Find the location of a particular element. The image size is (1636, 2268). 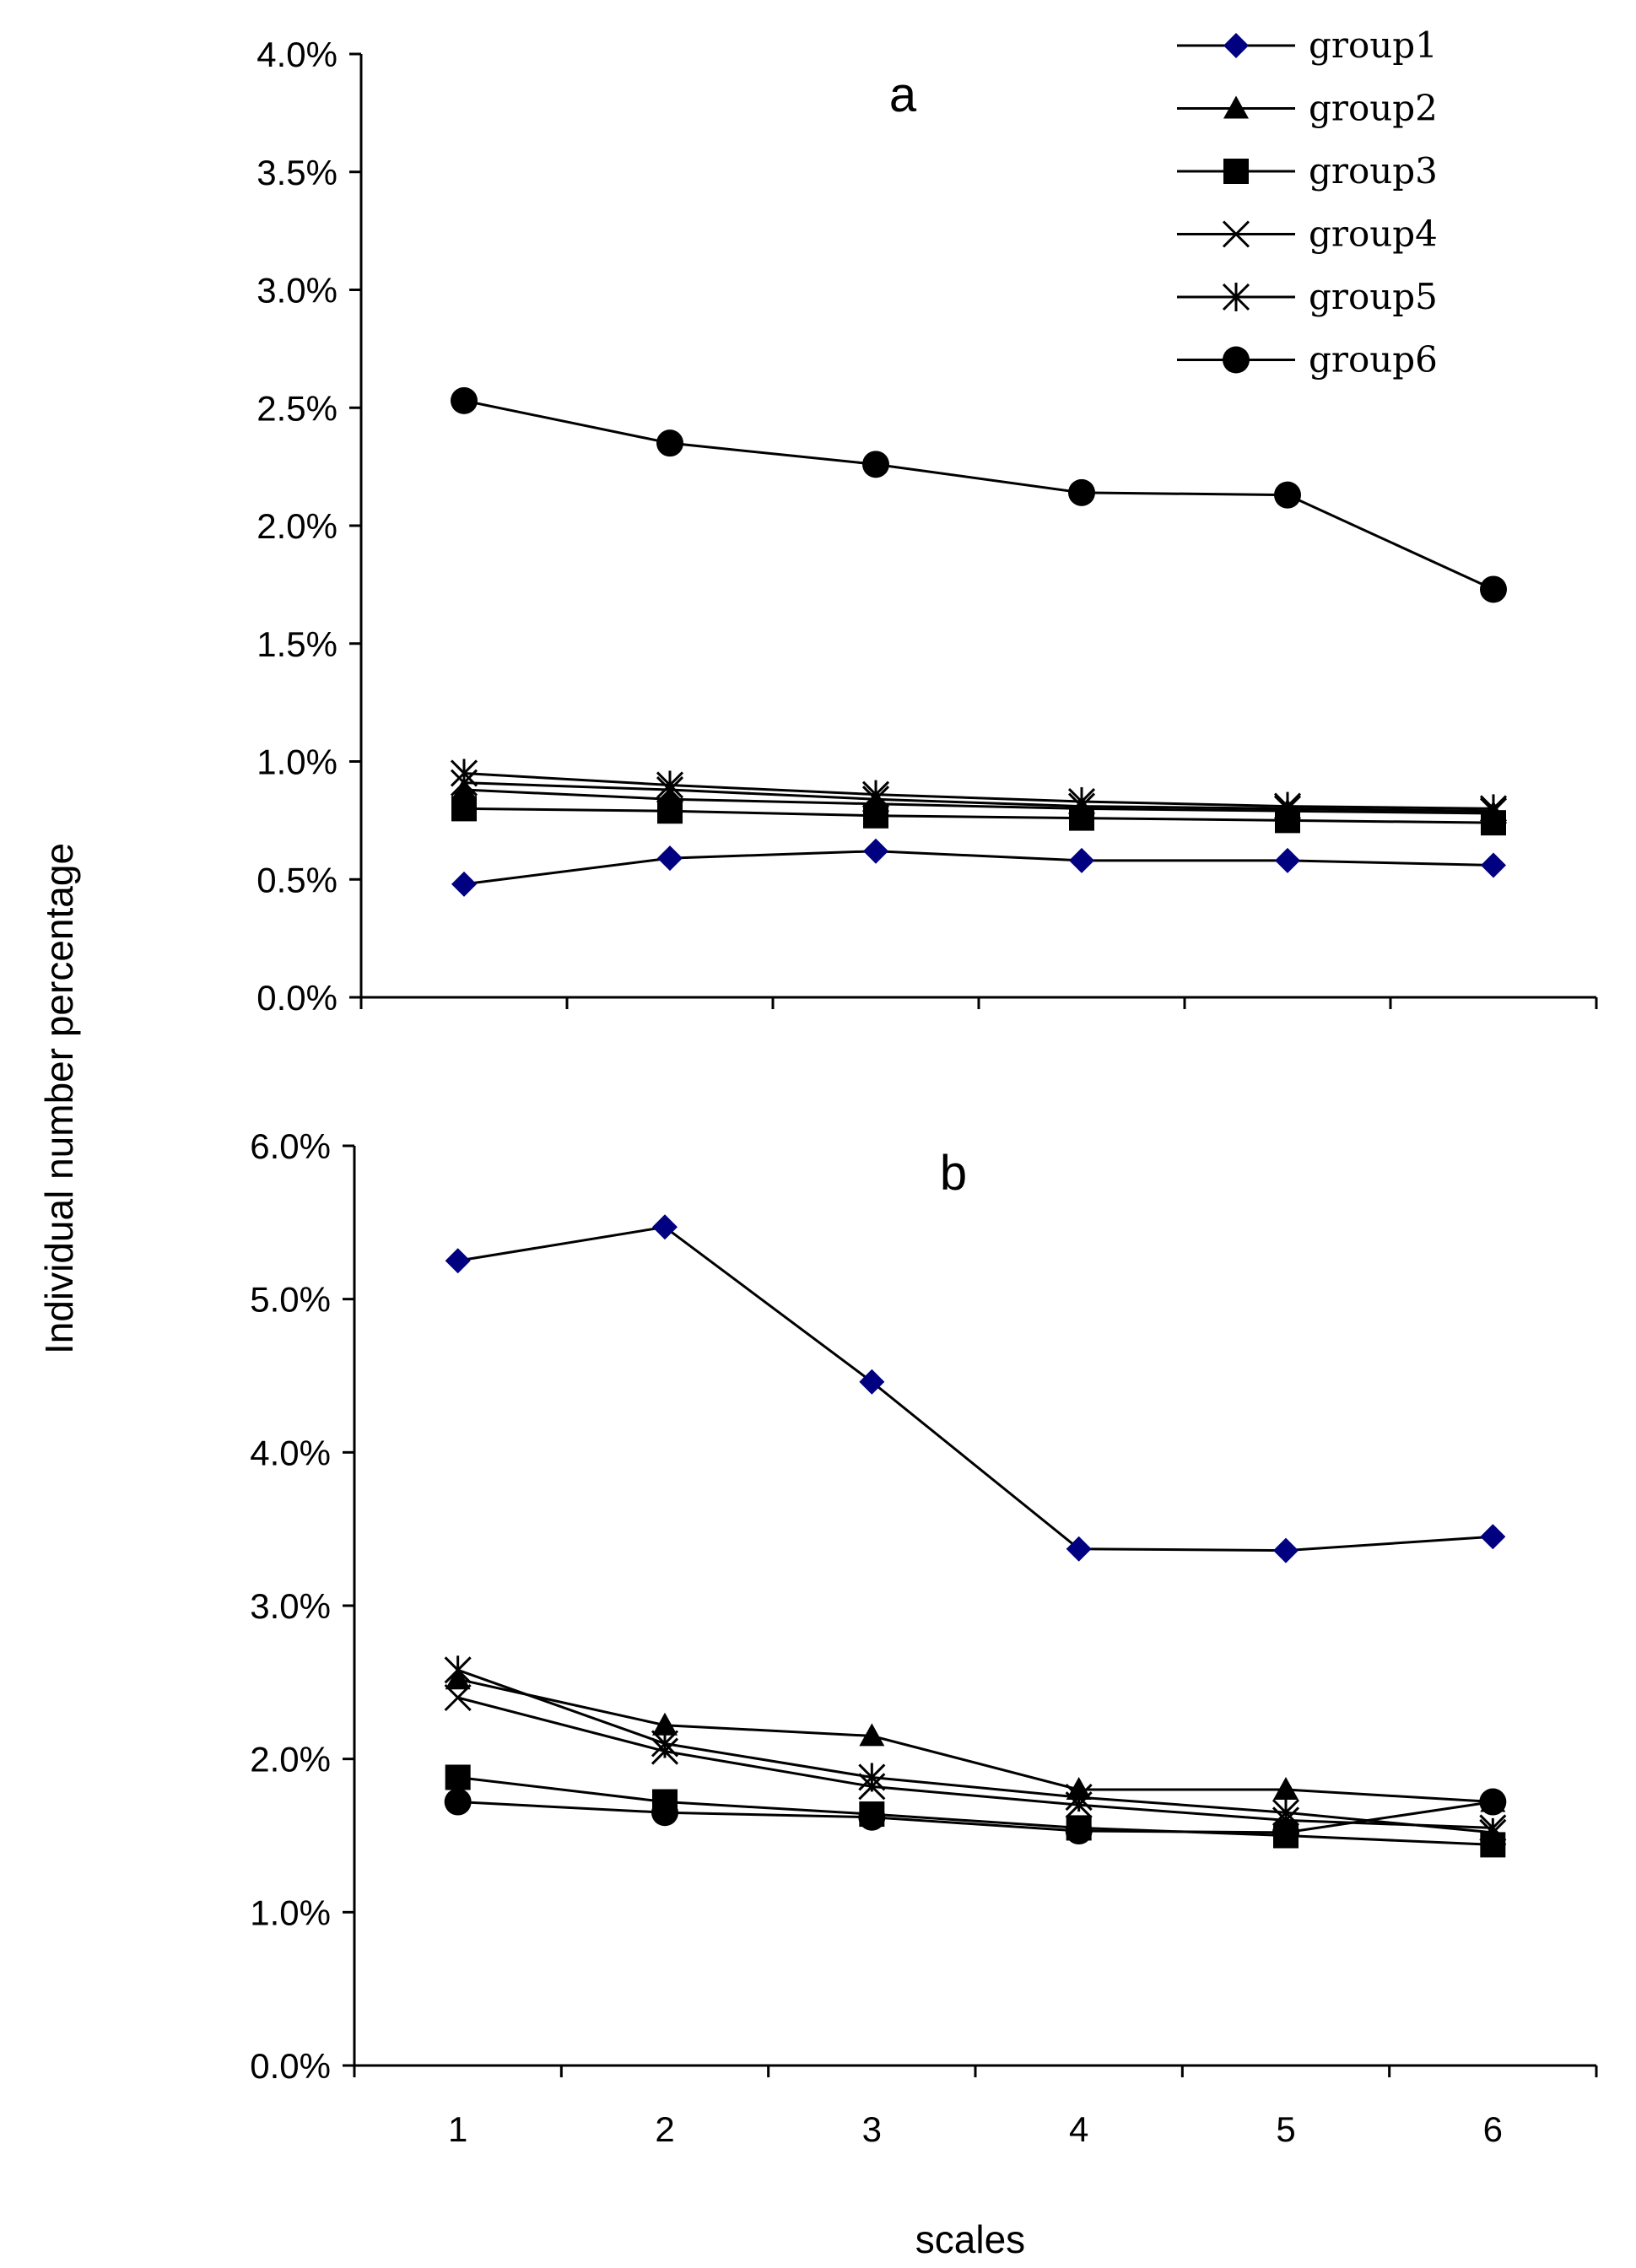

legend-label-group3: group3 is located at coordinates (1373, 171).